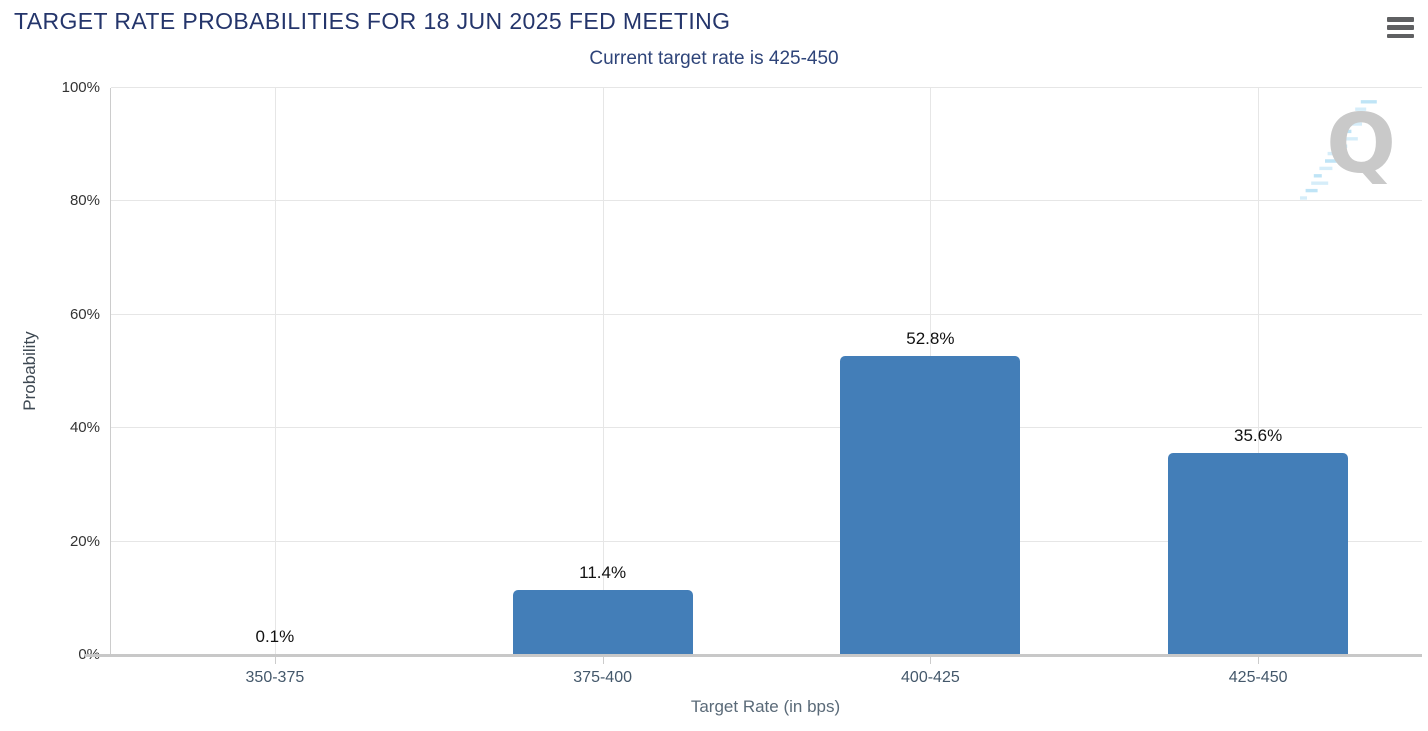 This screenshot has height=731, width=1428. I want to click on bar-value-label: 35.6%, so click(1258, 435).